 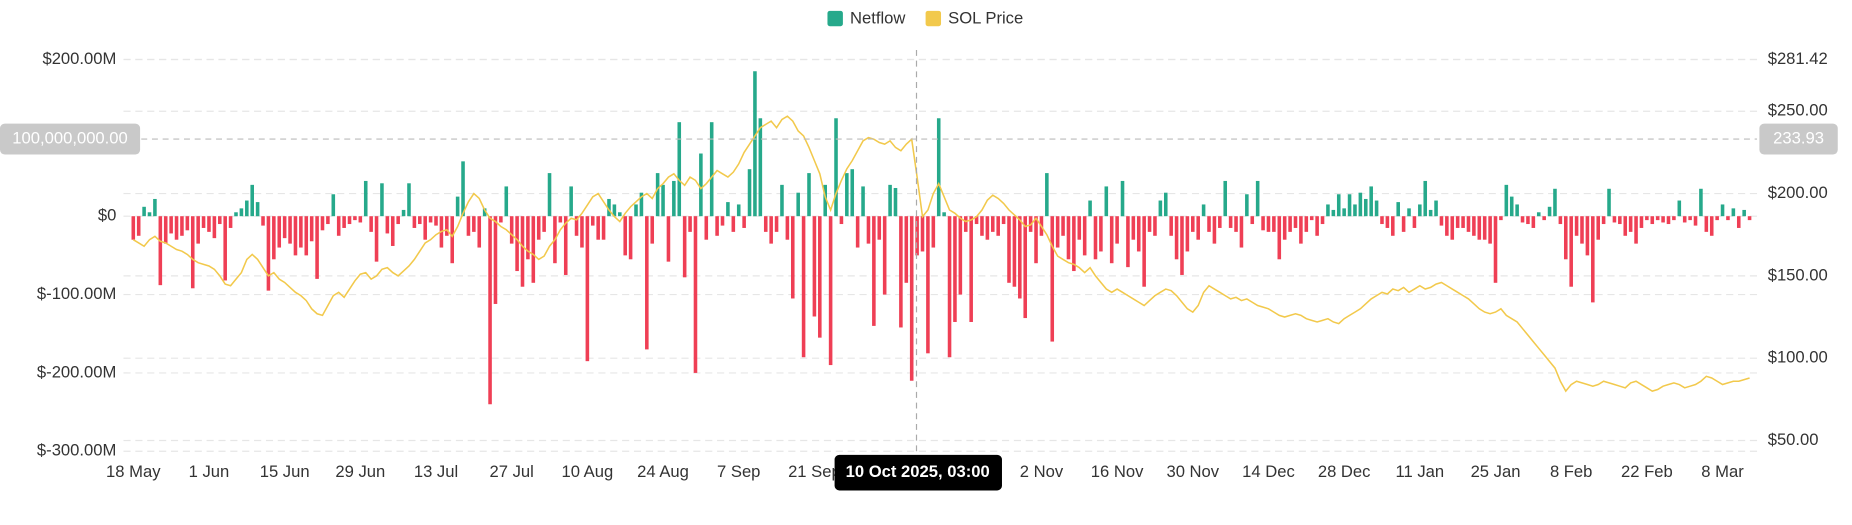 What do you see at coordinates (1042, 471) in the screenshot?
I see `x-tick-label: 2 Nov` at bounding box center [1042, 471].